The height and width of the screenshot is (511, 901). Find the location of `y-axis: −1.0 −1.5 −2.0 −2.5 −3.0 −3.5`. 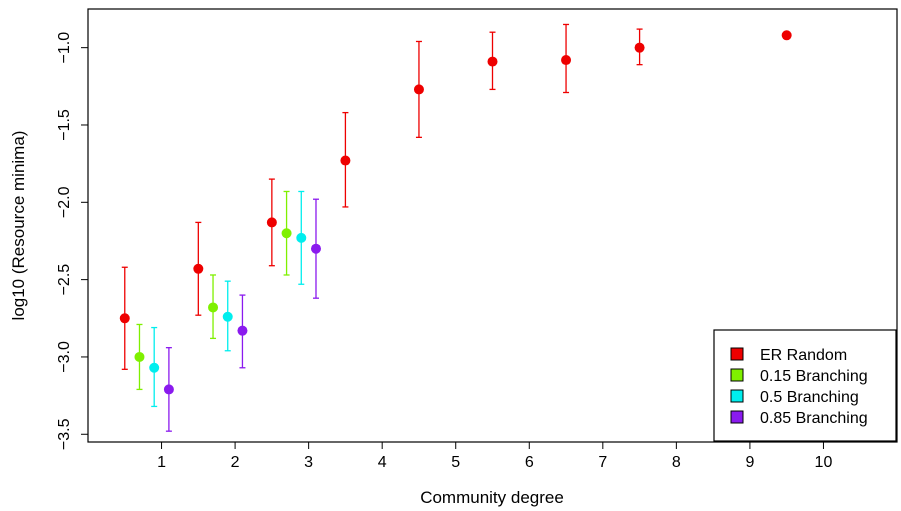

y-axis: −1.0 −1.5 −2.0 −2.5 −3.0 −3.5 is located at coordinates (72, 241).